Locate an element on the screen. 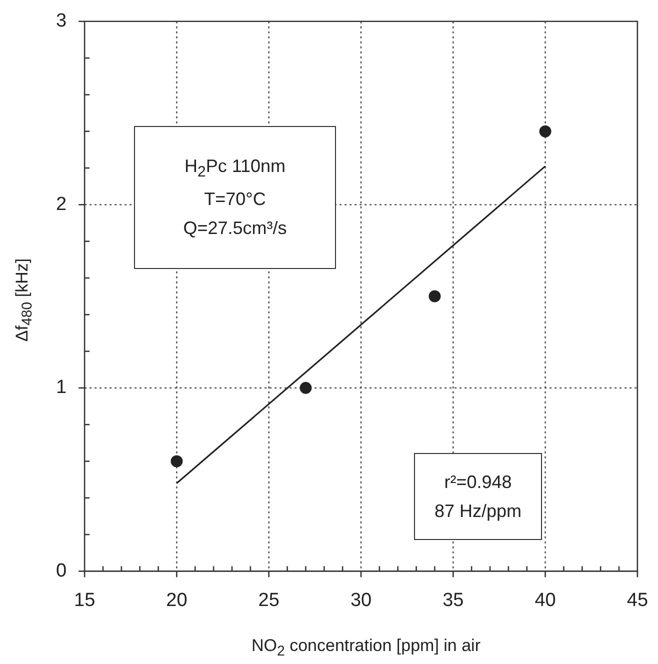 The width and height of the screenshot is (658, 664). x-tick-label: 45 is located at coordinates (637, 600).